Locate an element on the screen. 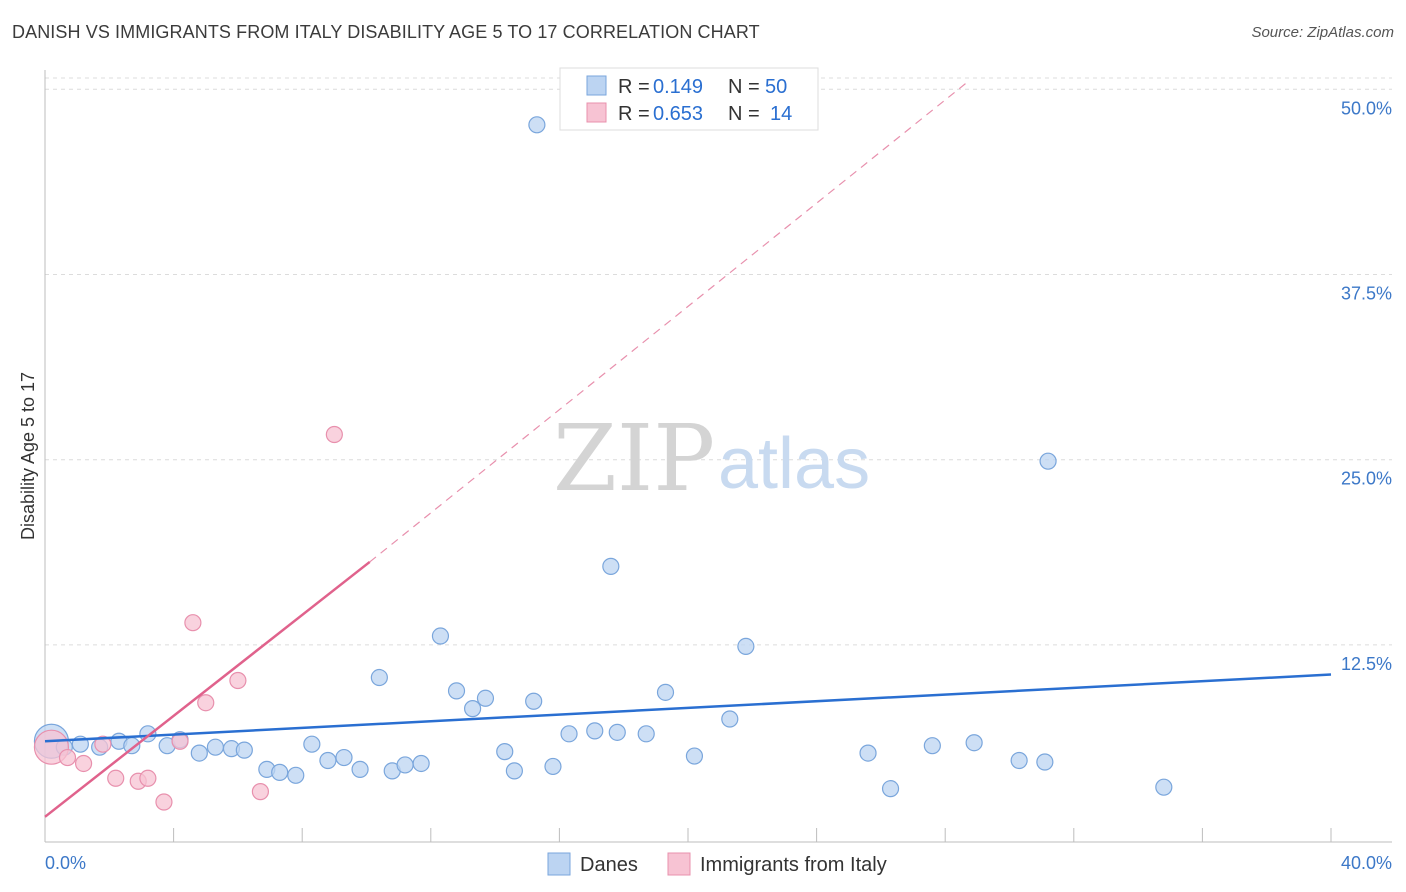 The height and width of the screenshot is (892, 1406). x-axis-ticks is located at coordinates (752, 835).